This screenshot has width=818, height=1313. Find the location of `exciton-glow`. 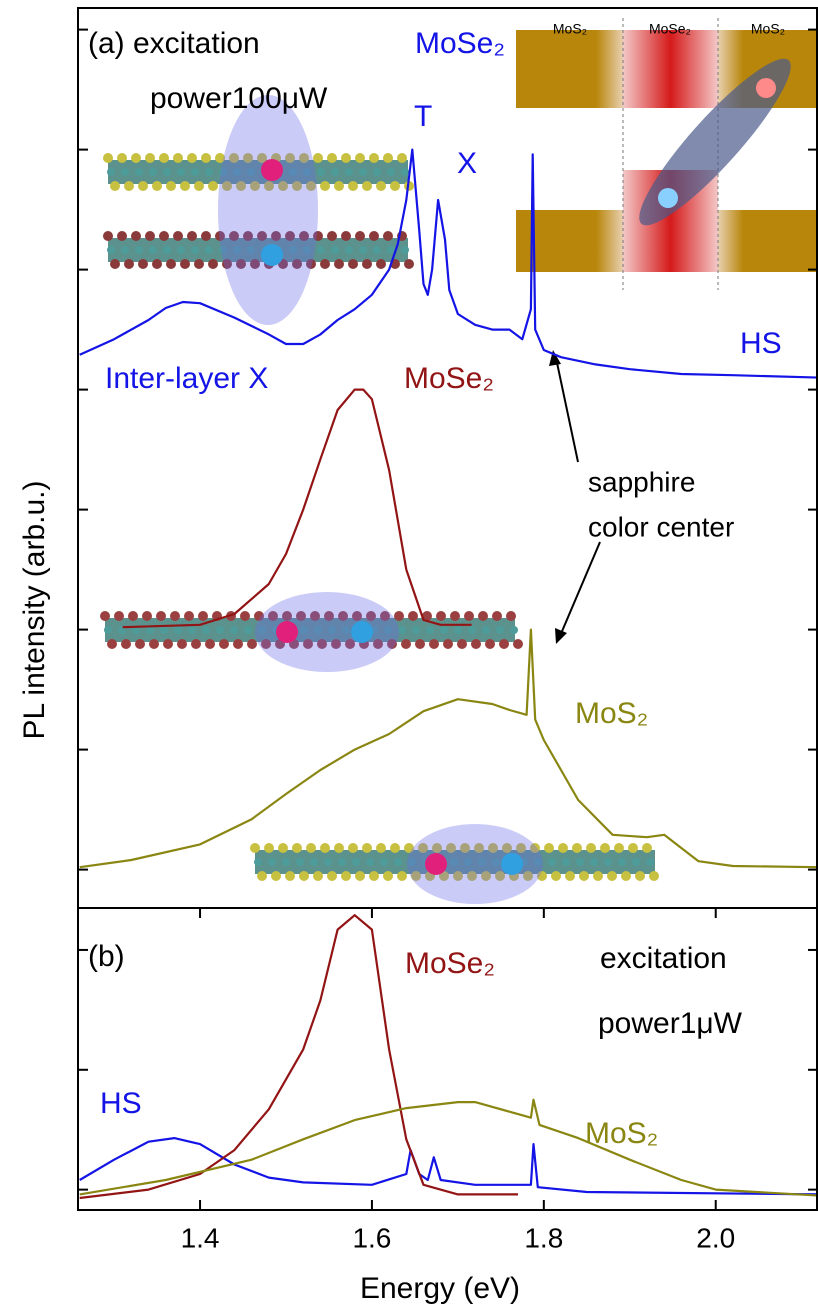

exciton-glow is located at coordinates (475, 864).